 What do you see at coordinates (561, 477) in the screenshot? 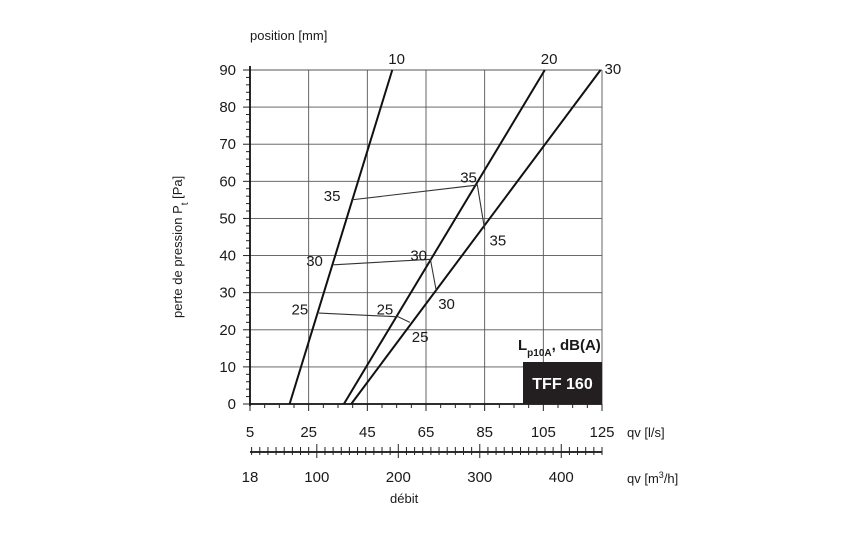
I see `x-tick-label-m3h: 400` at bounding box center [561, 477].